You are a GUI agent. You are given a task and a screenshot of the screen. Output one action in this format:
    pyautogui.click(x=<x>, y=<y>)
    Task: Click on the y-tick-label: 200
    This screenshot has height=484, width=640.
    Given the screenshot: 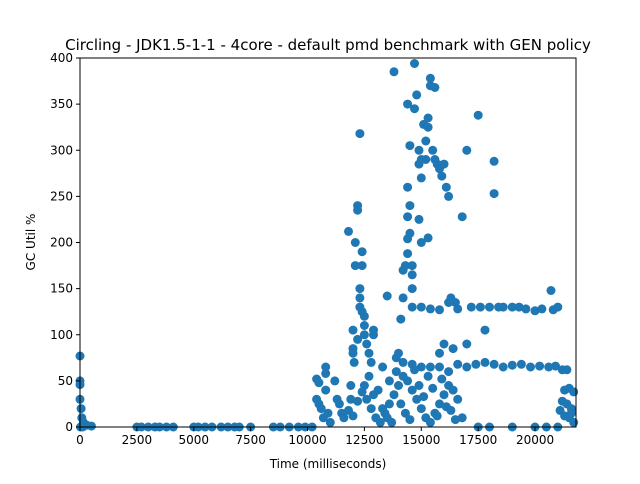 What is the action you would take?
    pyautogui.click(x=61, y=243)
    